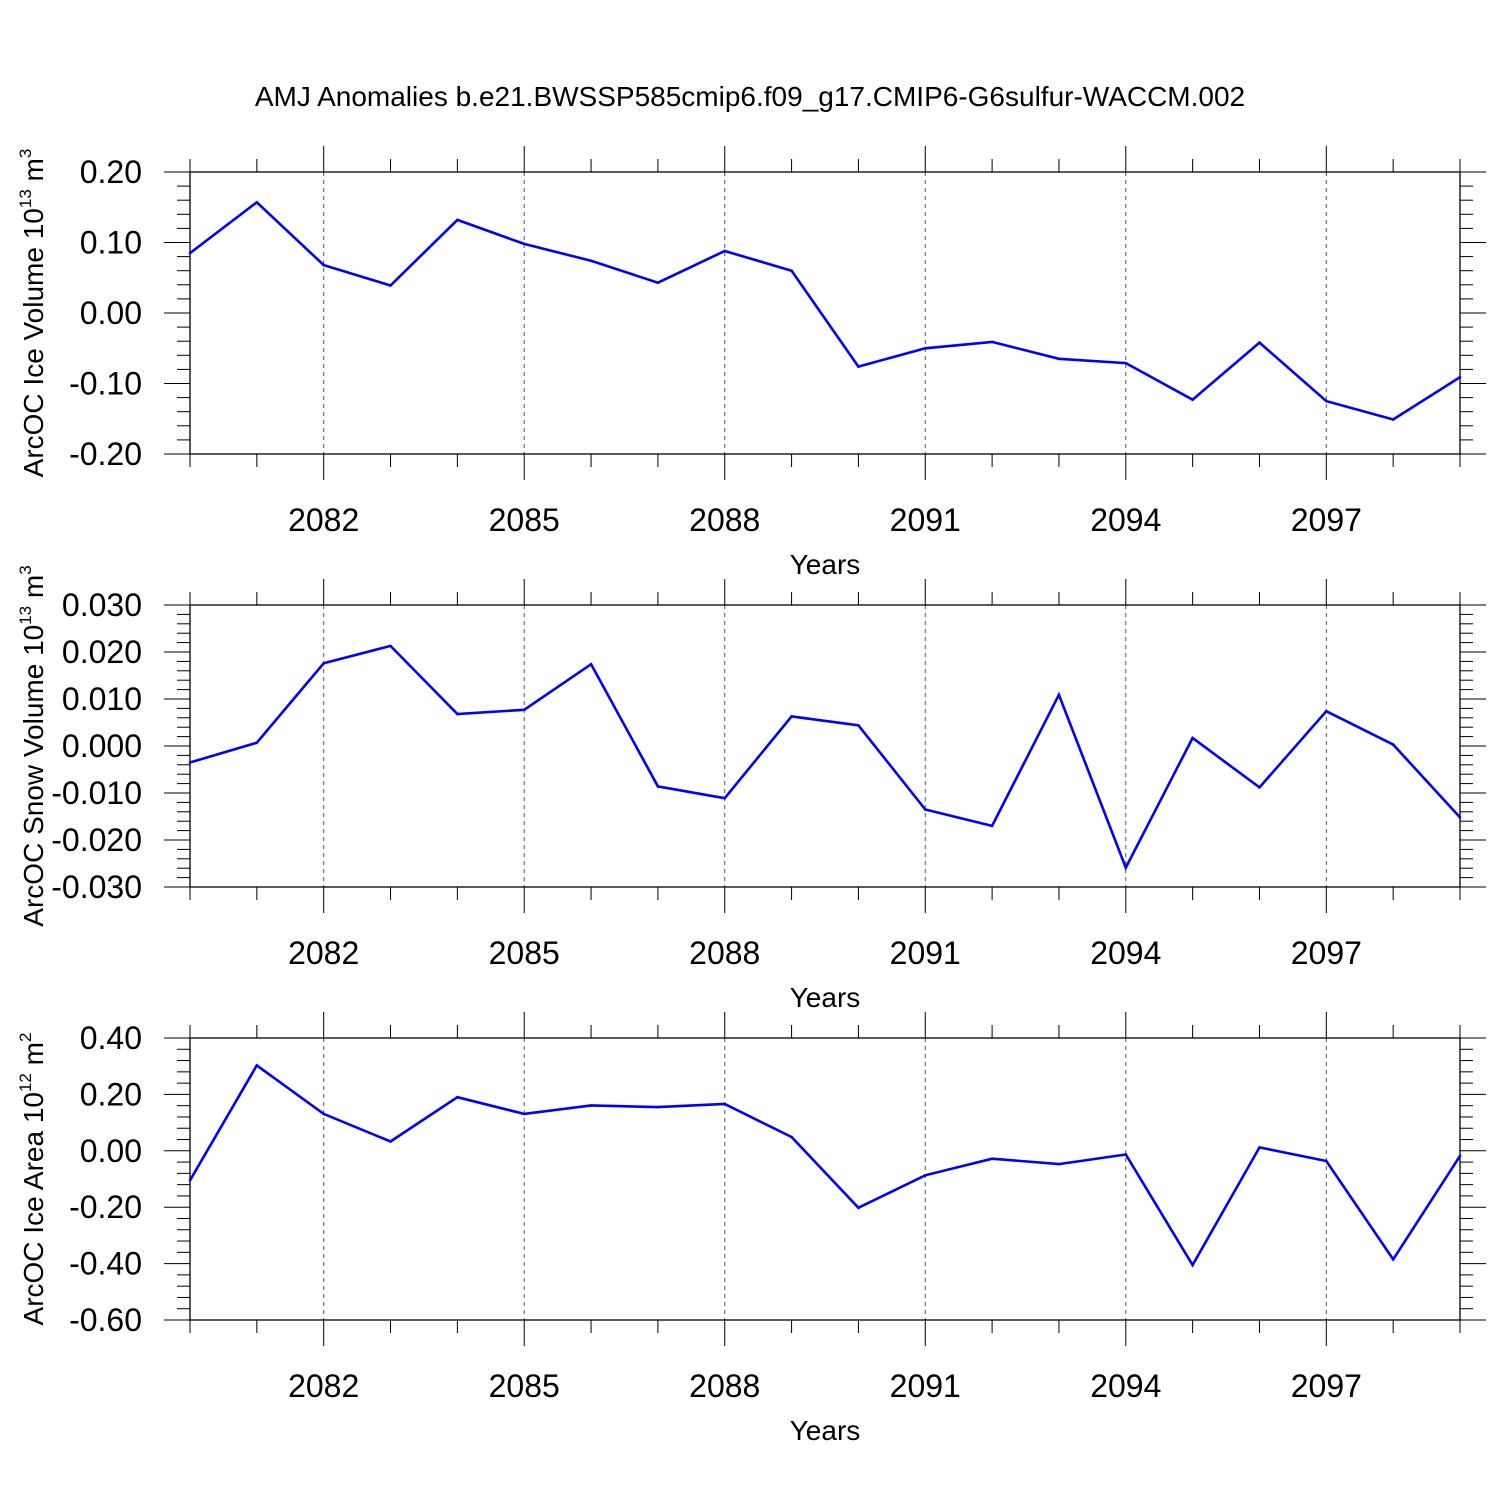  What do you see at coordinates (825, 1165) in the screenshot?
I see `series-line` at bounding box center [825, 1165].